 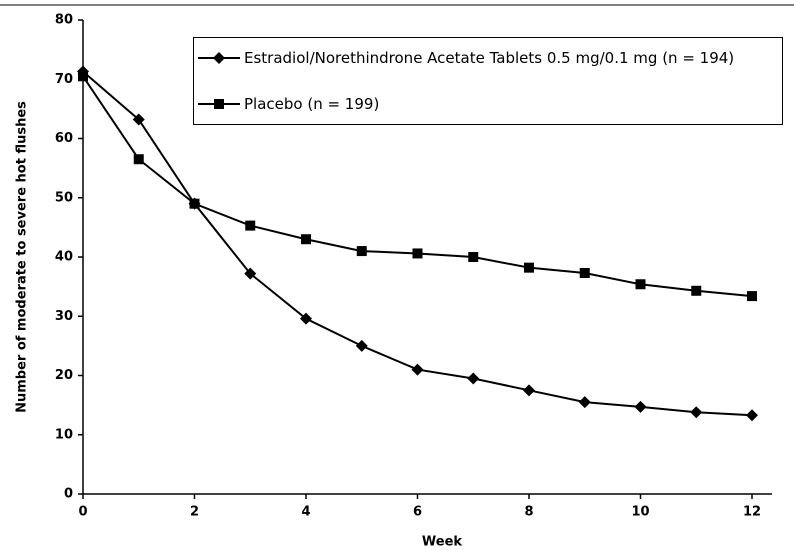 I want to click on x-tick-label: 6, so click(x=417, y=512).